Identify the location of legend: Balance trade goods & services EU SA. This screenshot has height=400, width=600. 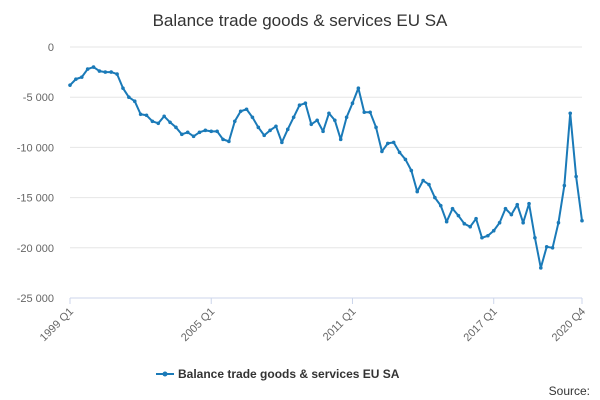
(278, 374).